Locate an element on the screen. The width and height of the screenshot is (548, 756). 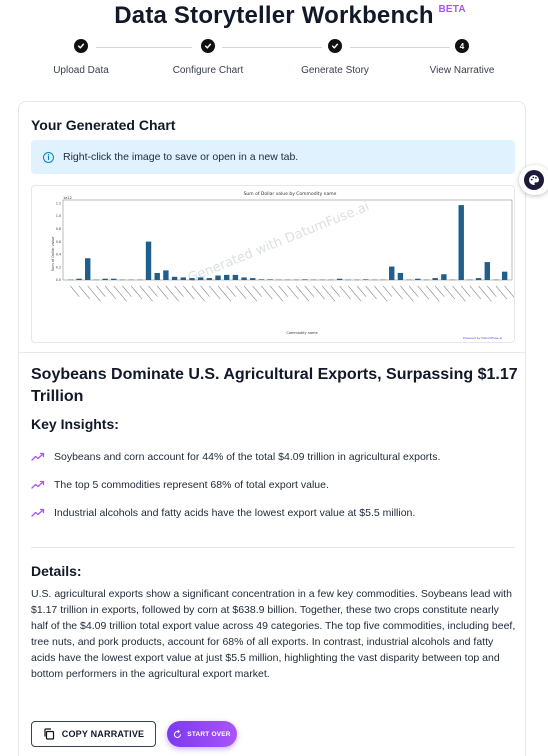
step-label: Upload Data is located at coordinates (81, 70).